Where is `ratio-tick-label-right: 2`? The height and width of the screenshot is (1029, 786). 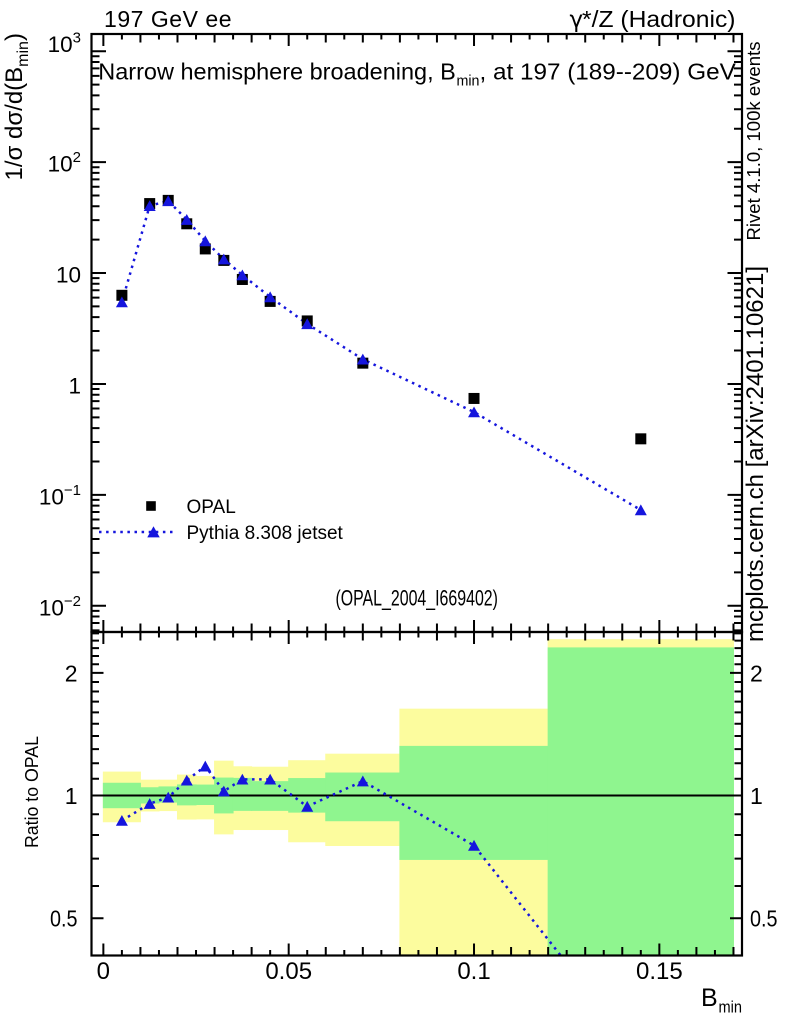 ratio-tick-label-right: 2 is located at coordinates (756, 673).